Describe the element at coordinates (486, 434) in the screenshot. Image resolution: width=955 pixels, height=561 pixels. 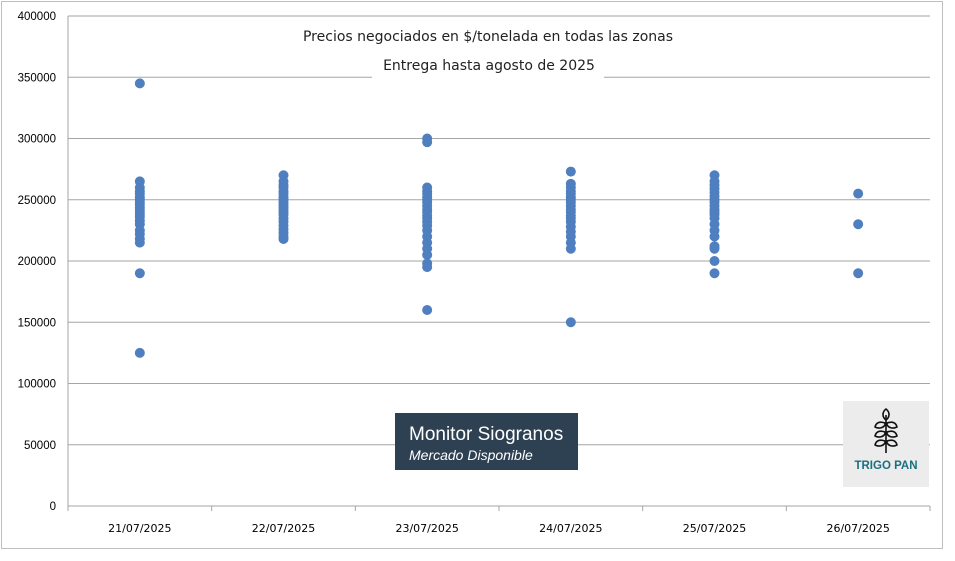
I see `badge-title: Monitor Siogranos` at that location.